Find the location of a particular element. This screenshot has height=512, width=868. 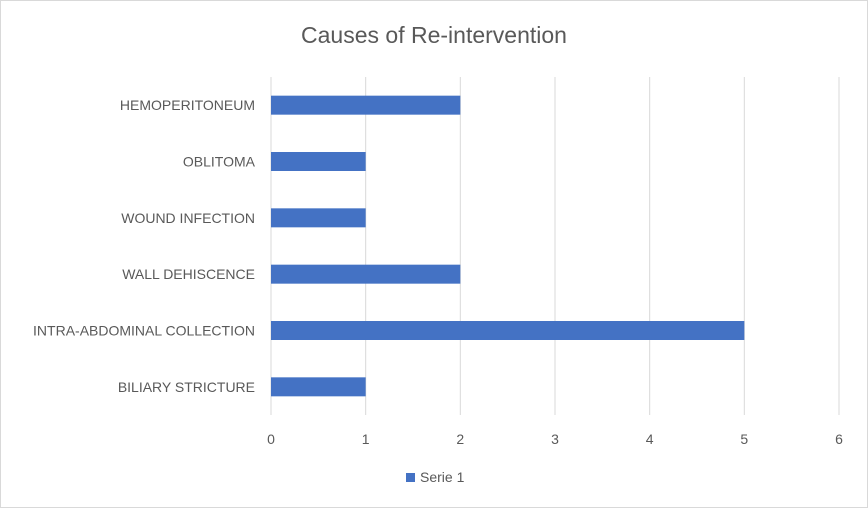

chart-title: Causes of Re-intervention is located at coordinates (434, 35).